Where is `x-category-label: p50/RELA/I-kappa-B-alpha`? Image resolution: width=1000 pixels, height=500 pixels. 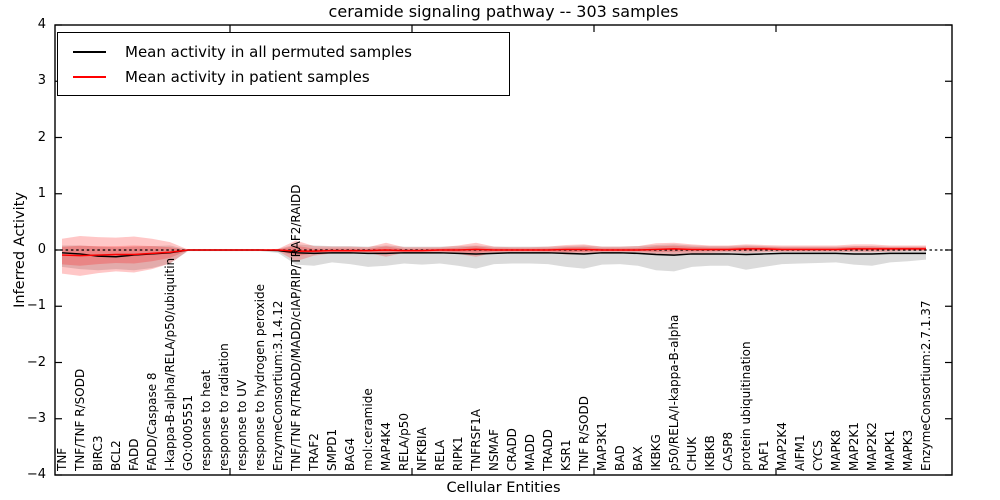
x-category-label: p50/RELA/I-kappa-B-alpha is located at coordinates (674, 392).